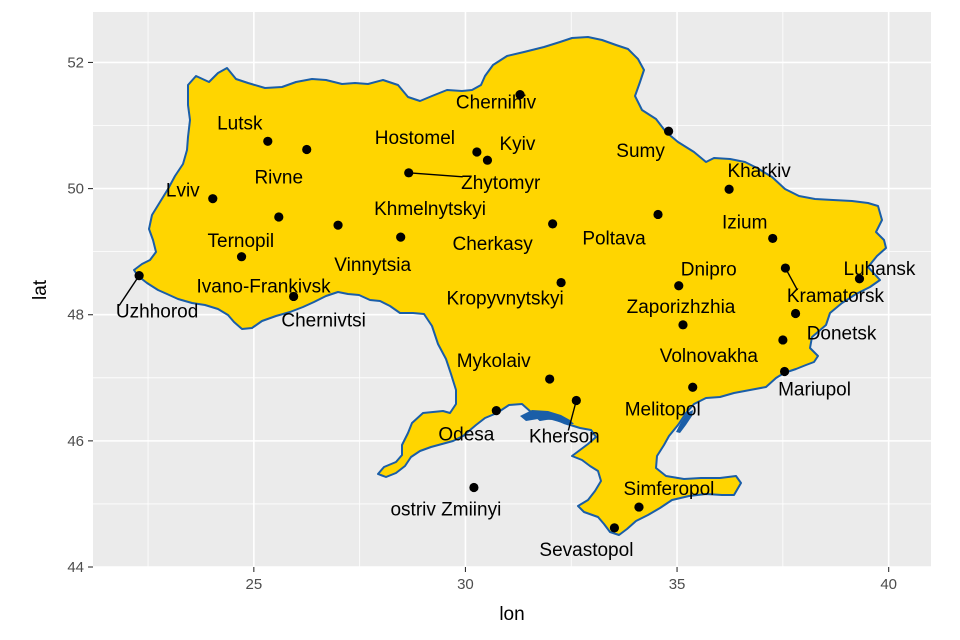  What do you see at coordinates (75, 441) in the screenshot?
I see `y-tick-label: 46` at bounding box center [75, 441].